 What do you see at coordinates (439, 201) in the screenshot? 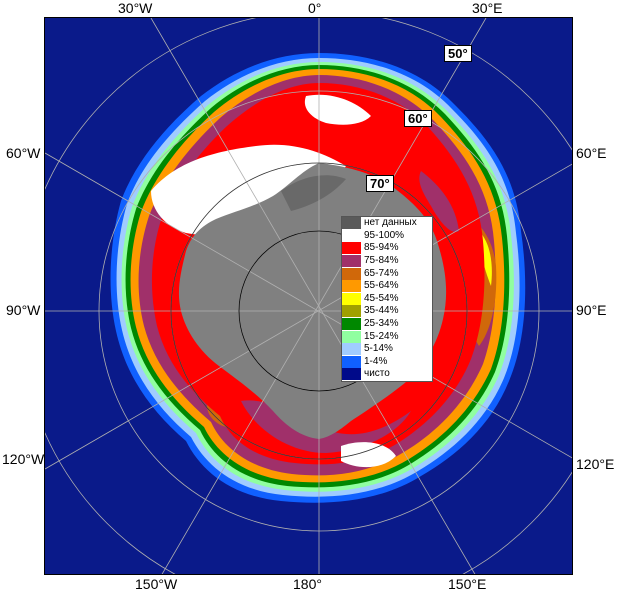
I see `ice-patch-75-84-east` at bounding box center [439, 201].